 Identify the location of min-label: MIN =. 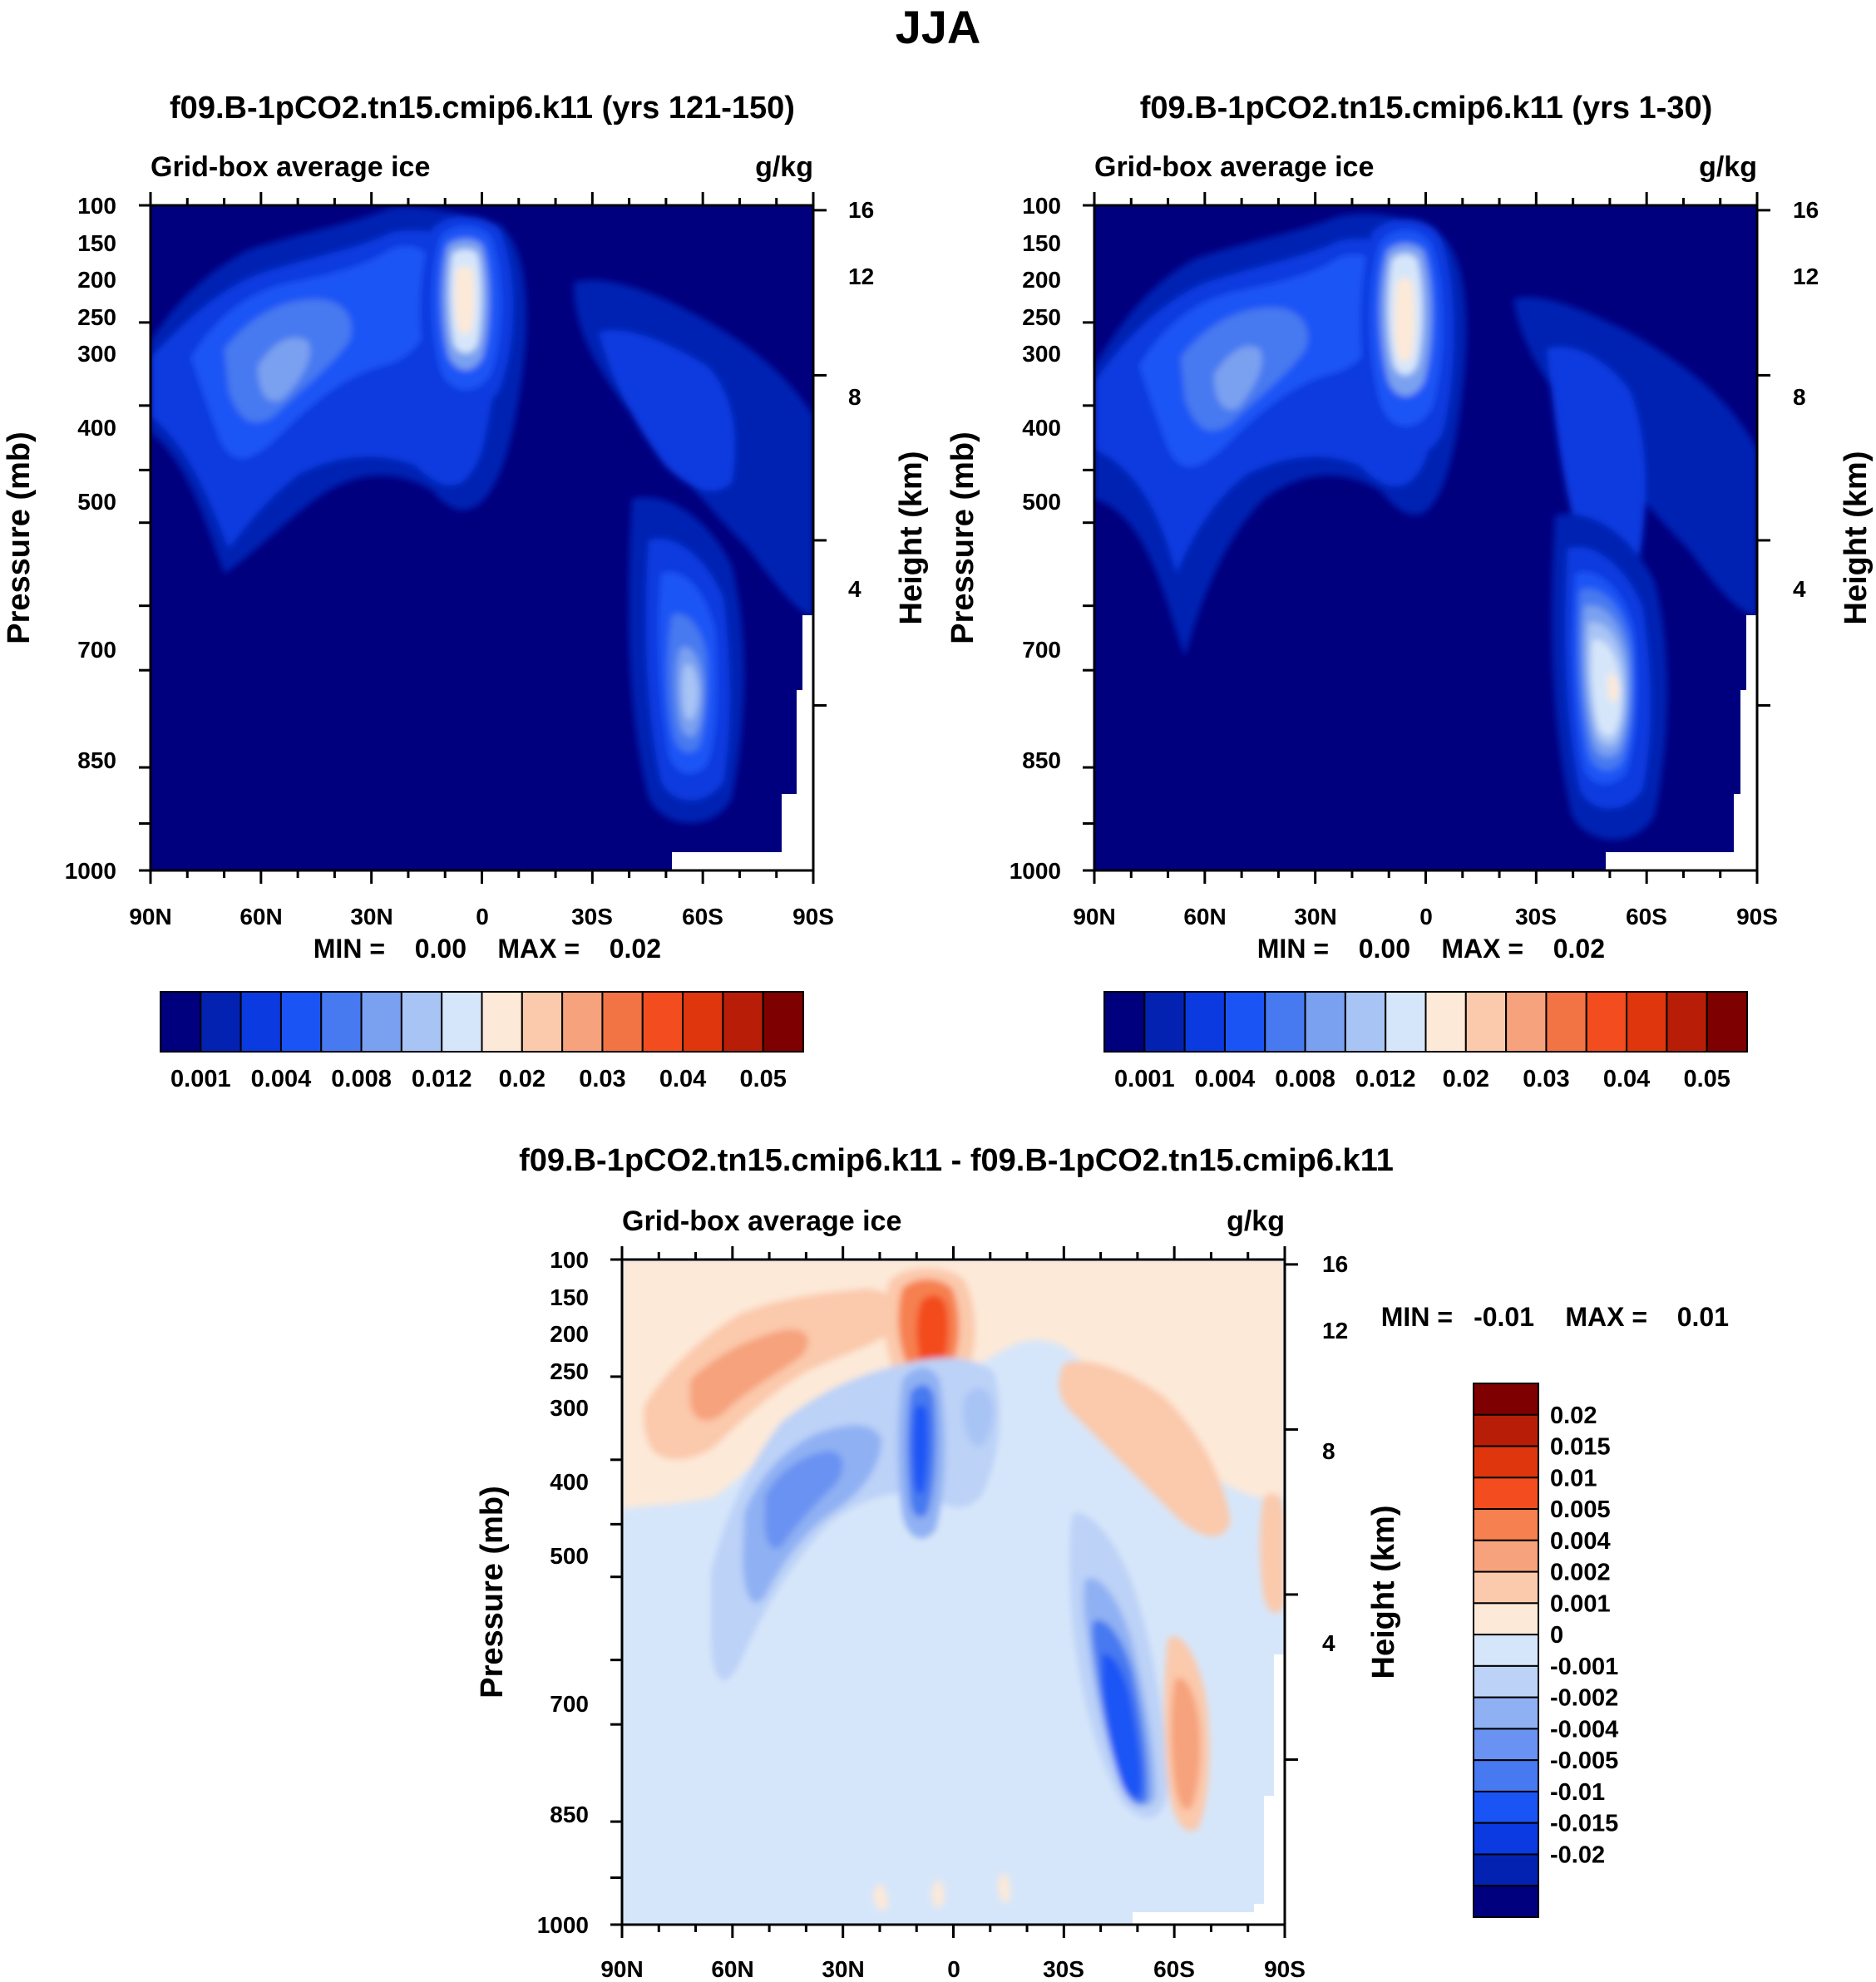
(349, 949).